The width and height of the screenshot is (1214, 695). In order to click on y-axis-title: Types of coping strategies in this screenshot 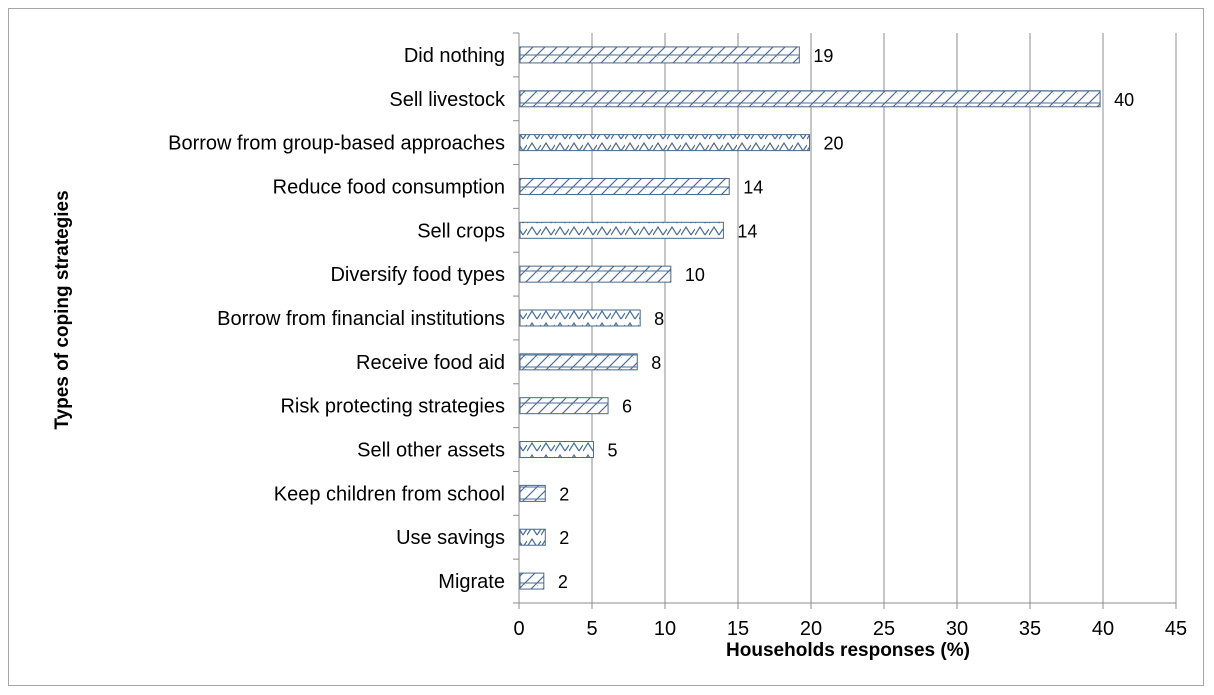, I will do `click(62, 309)`.